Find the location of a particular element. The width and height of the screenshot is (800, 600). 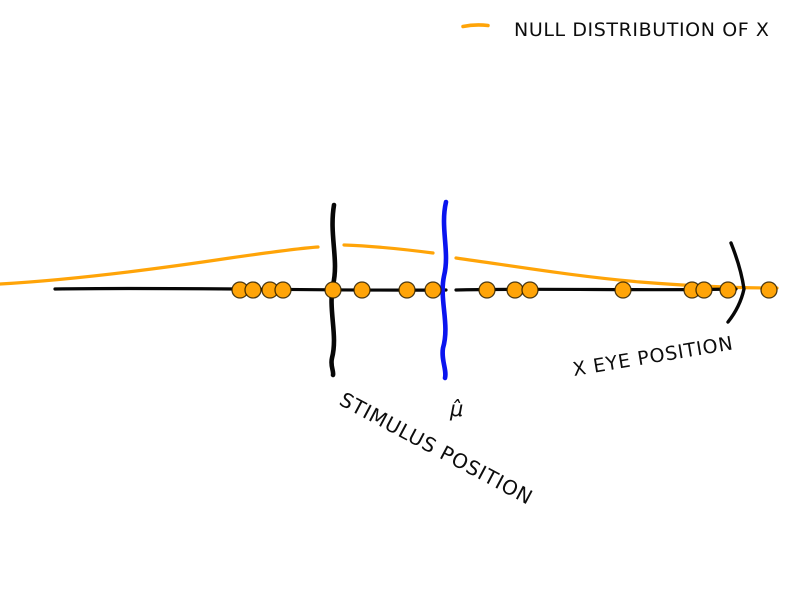

null-distribution-curve-middle is located at coordinates (388, 249).